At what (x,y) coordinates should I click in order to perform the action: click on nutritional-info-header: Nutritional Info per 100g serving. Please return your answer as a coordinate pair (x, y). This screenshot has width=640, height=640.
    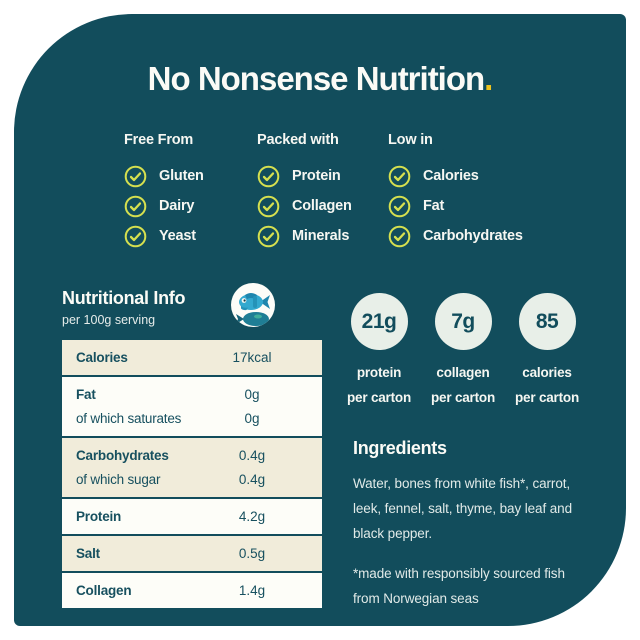
    Looking at the image, I should click on (123, 307).